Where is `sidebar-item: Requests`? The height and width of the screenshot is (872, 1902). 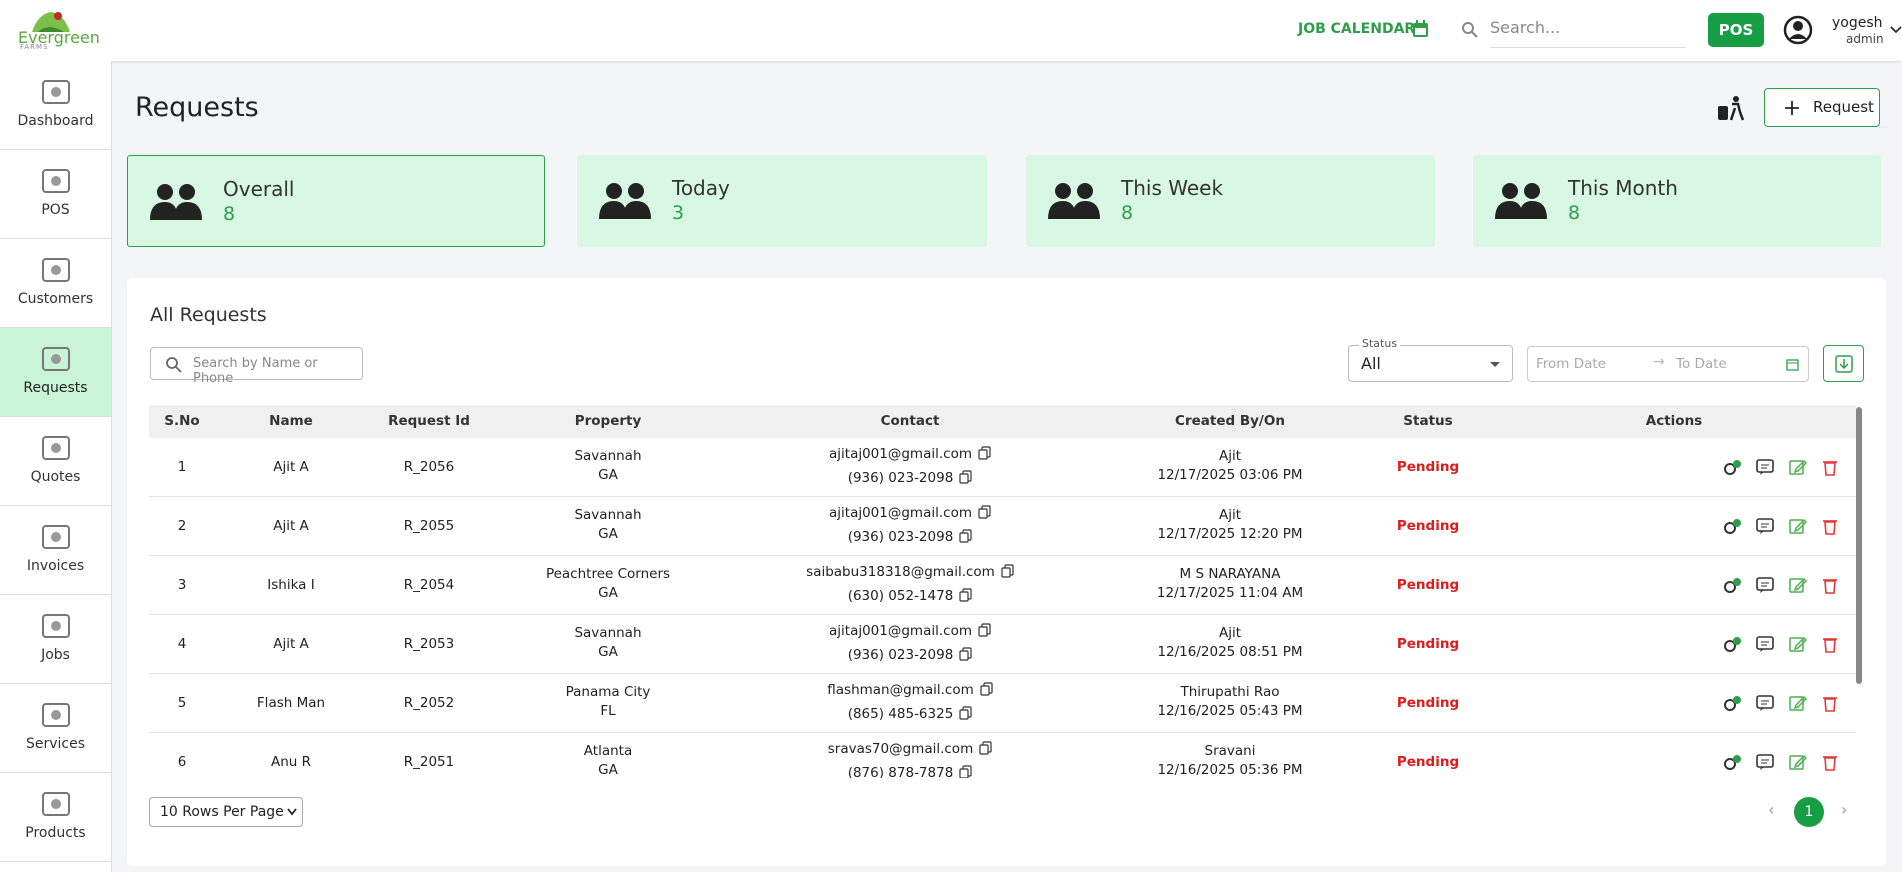
sidebar-item: Requests is located at coordinates (55, 372).